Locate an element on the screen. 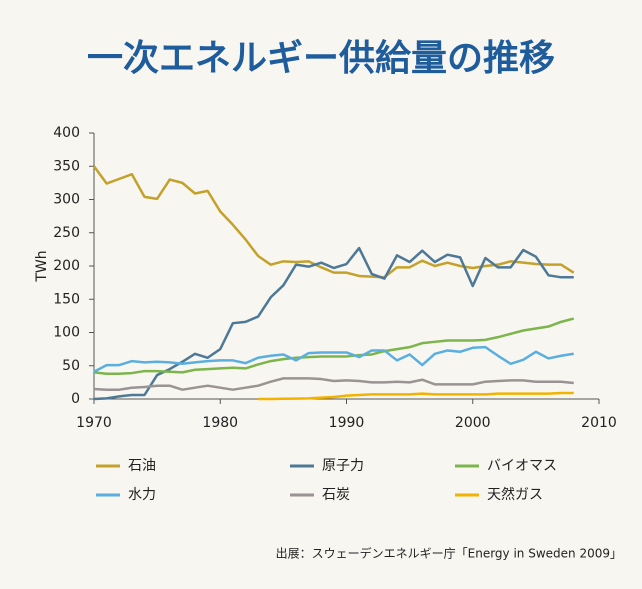 Image resolution: width=642 pixels, height=589 pixels. y-tick-label: 100 is located at coordinates (66, 333).